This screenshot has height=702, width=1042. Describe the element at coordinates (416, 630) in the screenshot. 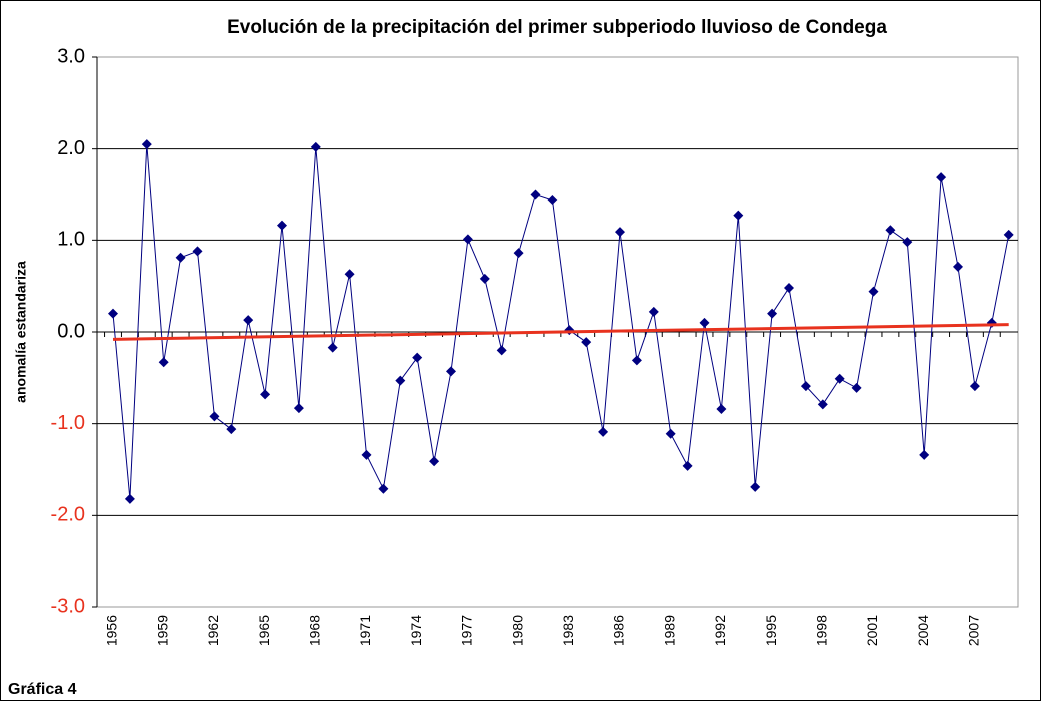

I see `x-tick-label: 1974` at that location.